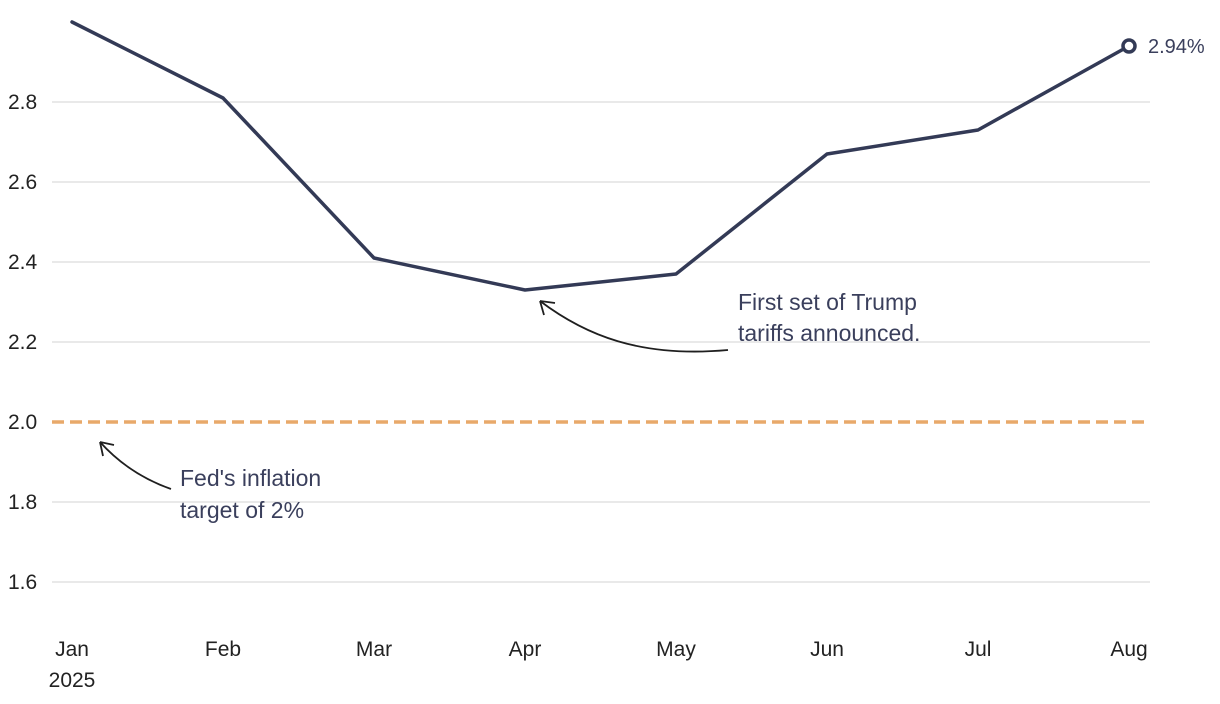 The image size is (1220, 704). What do you see at coordinates (107, 449) in the screenshot?
I see `annotation-fed-arrowhead` at bounding box center [107, 449].